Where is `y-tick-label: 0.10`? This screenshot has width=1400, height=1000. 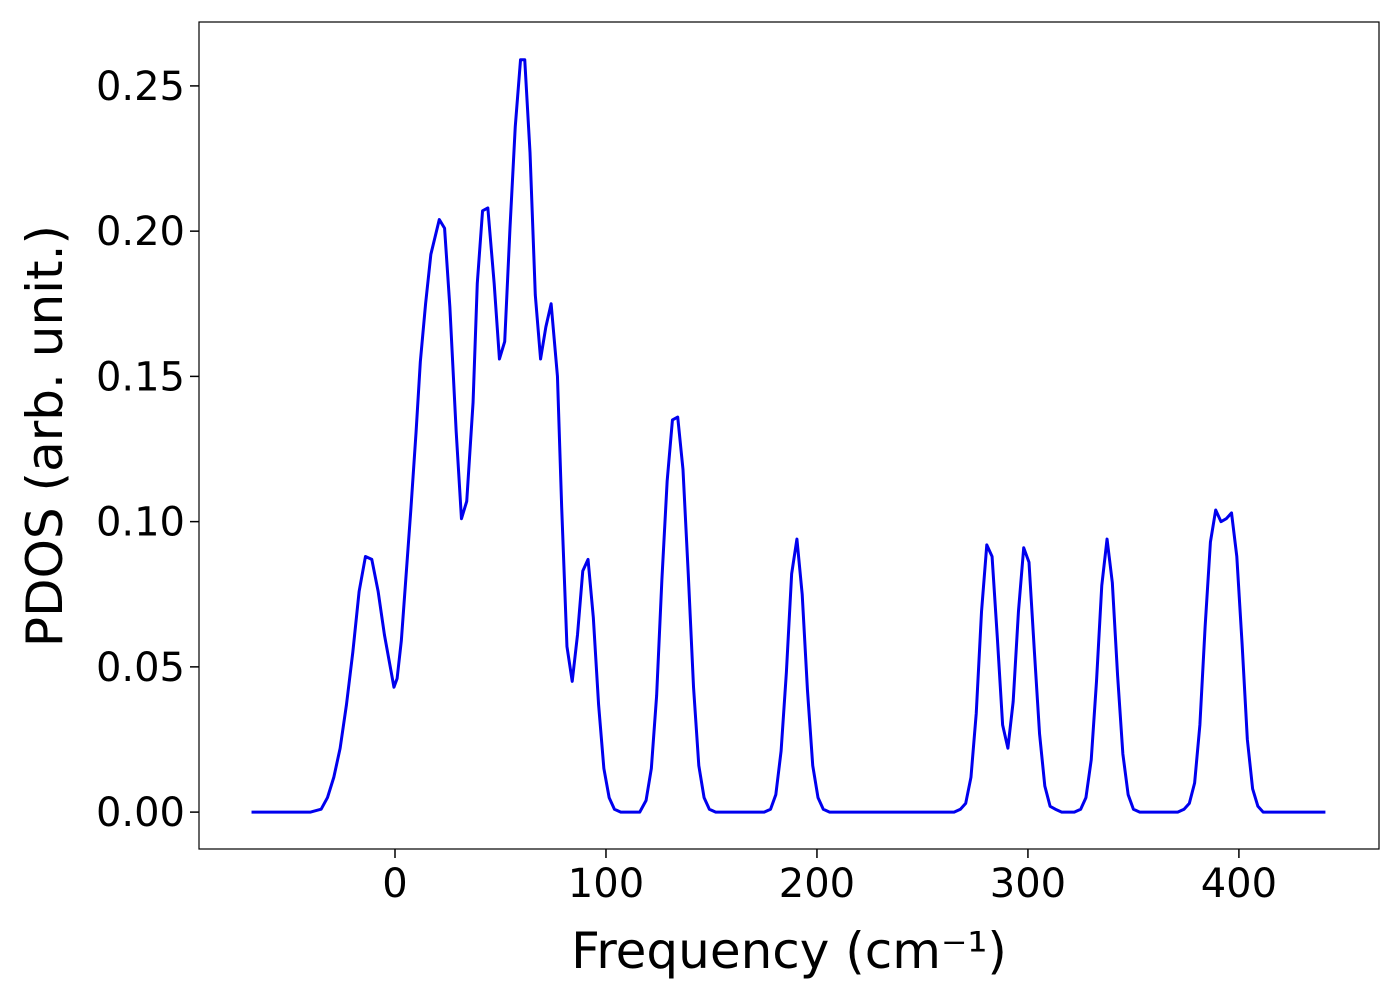 y-tick-label: 0.10 is located at coordinates (140, 523).